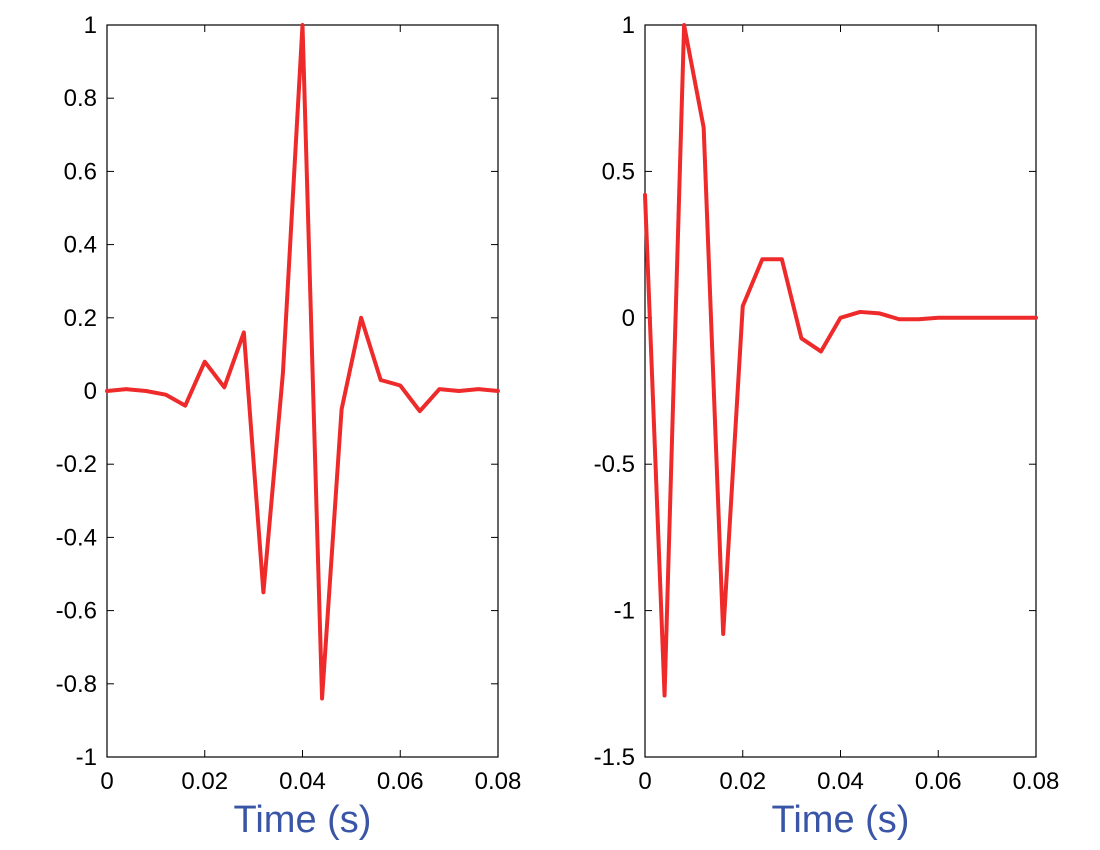 This screenshot has height=850, width=1100. Describe the element at coordinates (303, 820) in the screenshot. I see `left-xaxis-label: Time (s)` at that location.